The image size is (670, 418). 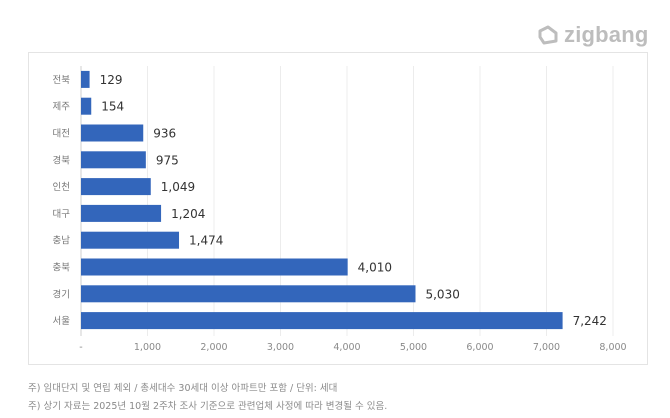 What do you see at coordinates (413, 347) in the screenshot?
I see `x-tick-label: 5,000` at bounding box center [413, 347].